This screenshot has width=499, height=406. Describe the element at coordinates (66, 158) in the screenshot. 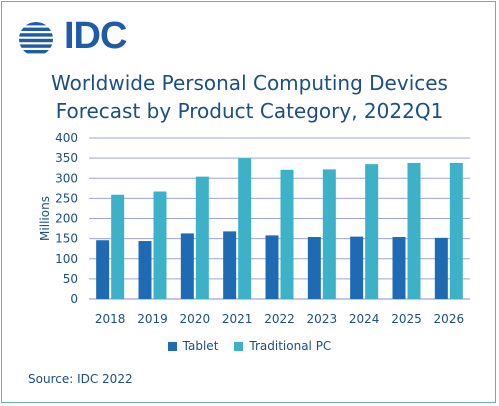

I see `y-tick-label-350: 350` at that location.